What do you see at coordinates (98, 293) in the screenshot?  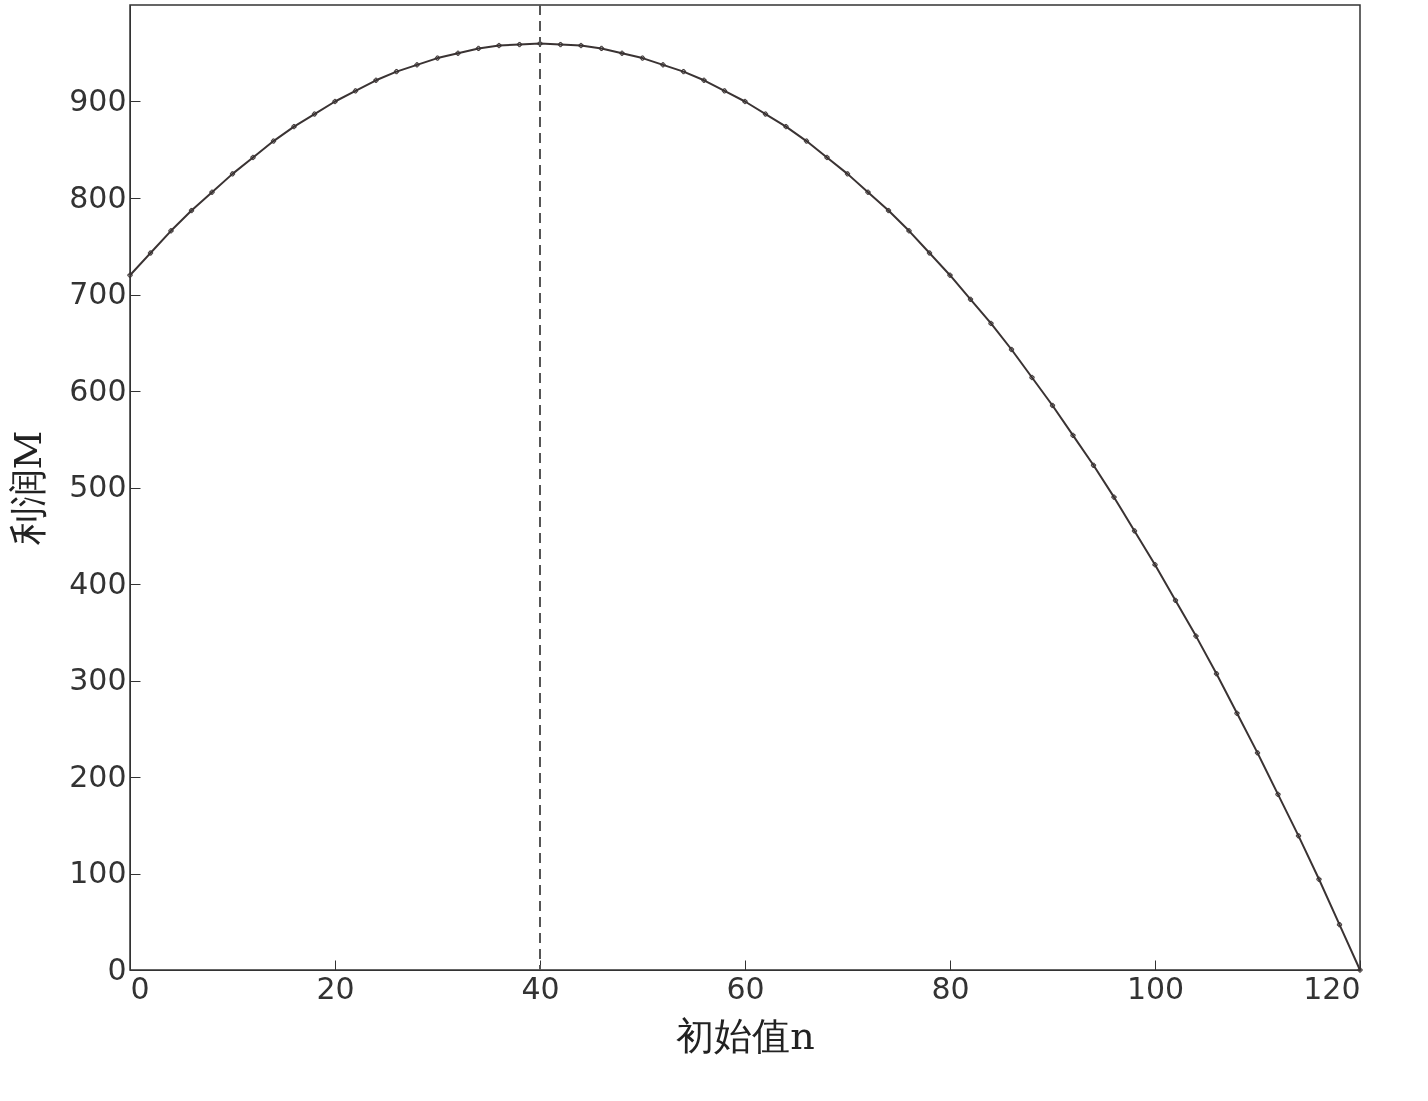 I see `y-tick-label: 700` at bounding box center [98, 293].